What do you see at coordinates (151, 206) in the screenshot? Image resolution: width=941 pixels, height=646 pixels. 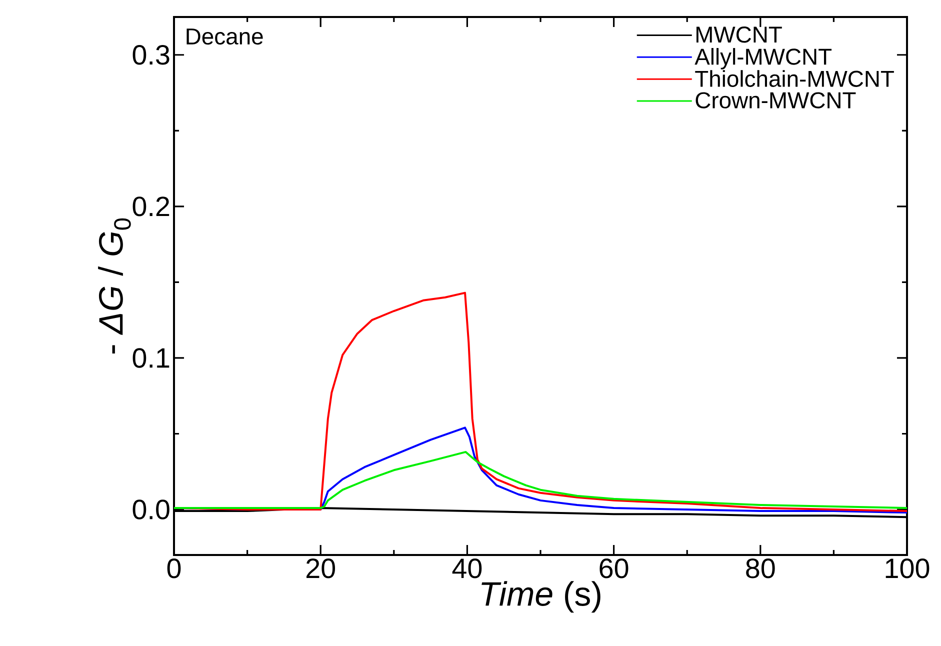 I see `y-tick-label: 0.2` at bounding box center [151, 206].